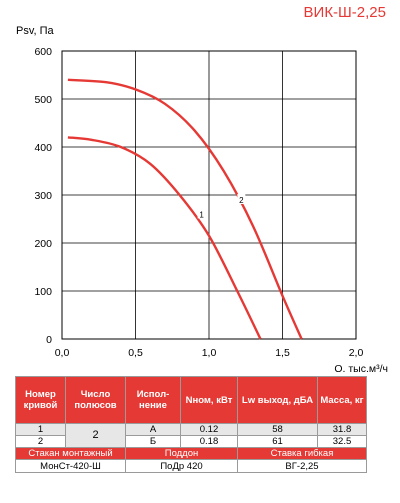  Describe the element at coordinates (35, 31) in the screenshot. I see `y-axis-label: Psv, Па` at that location.